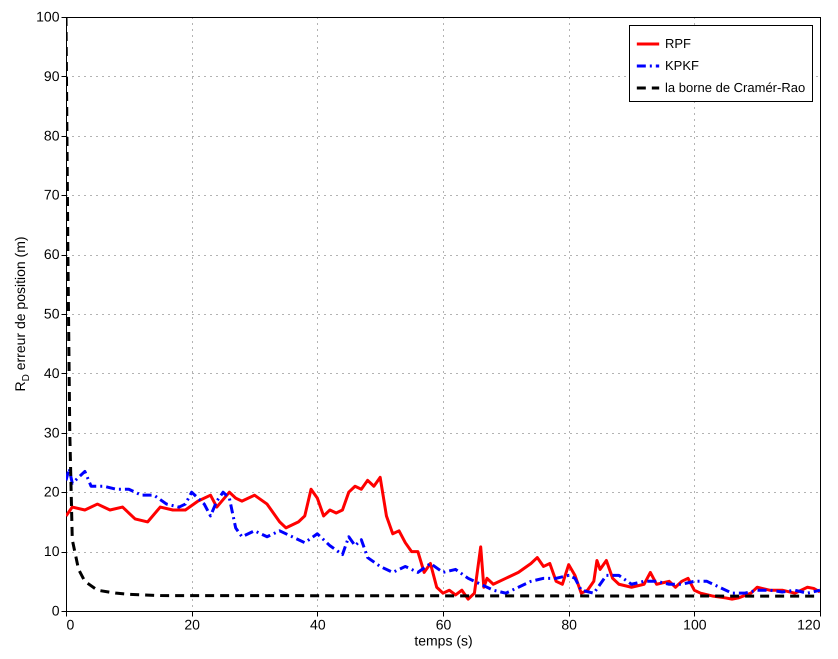 Image resolution: width=838 pixels, height=659 pixels. I want to click on x-tick-label: 120, so click(809, 624).